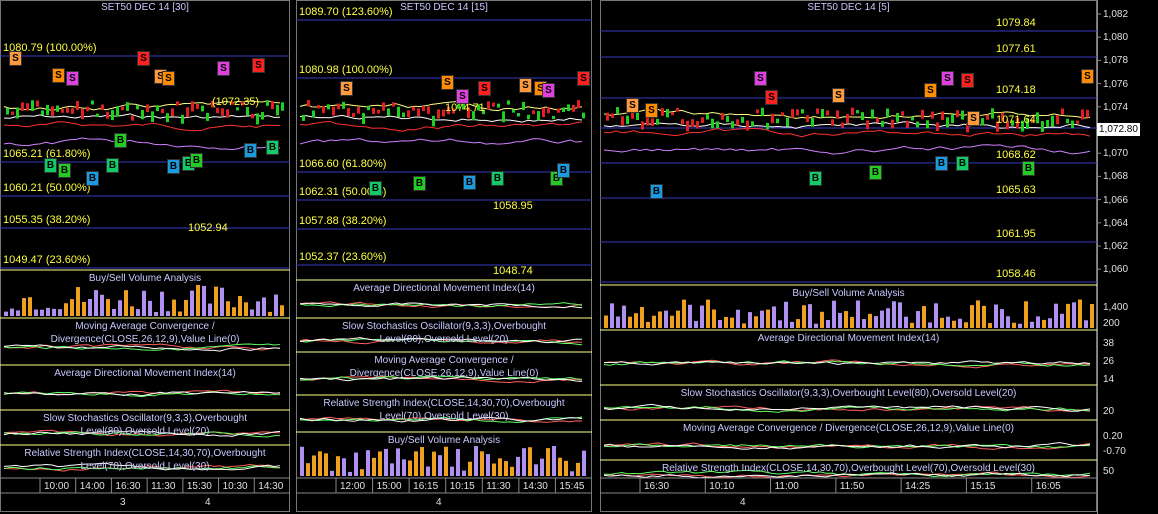  What do you see at coordinates (208, 502) in the screenshot?
I see `period-label: 4` at bounding box center [208, 502].